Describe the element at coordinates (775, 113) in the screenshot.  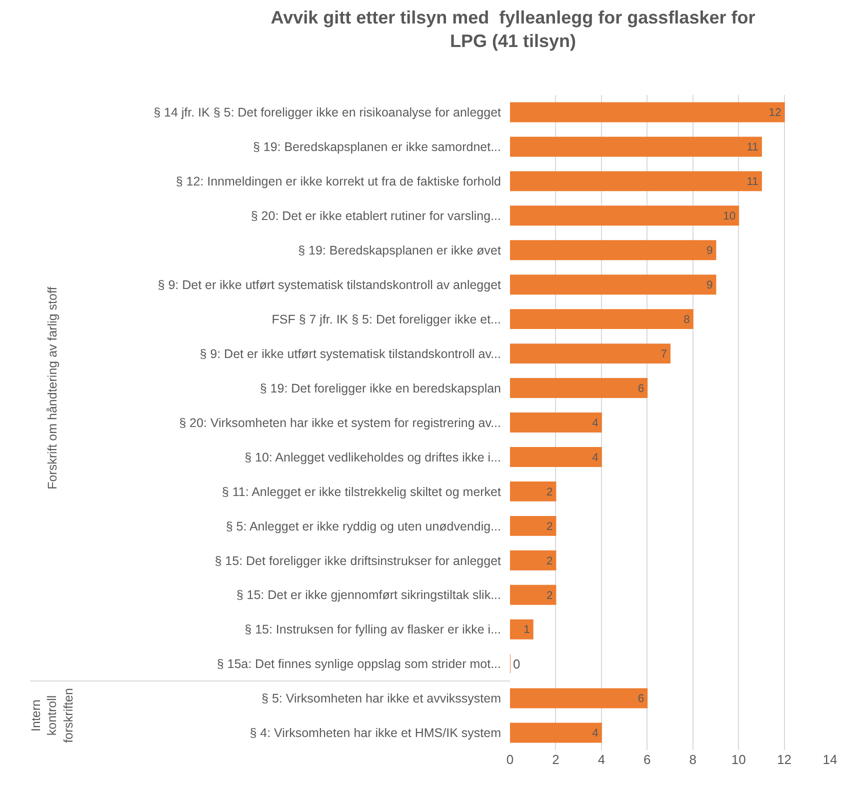
I see `data-label: 12` at that location.